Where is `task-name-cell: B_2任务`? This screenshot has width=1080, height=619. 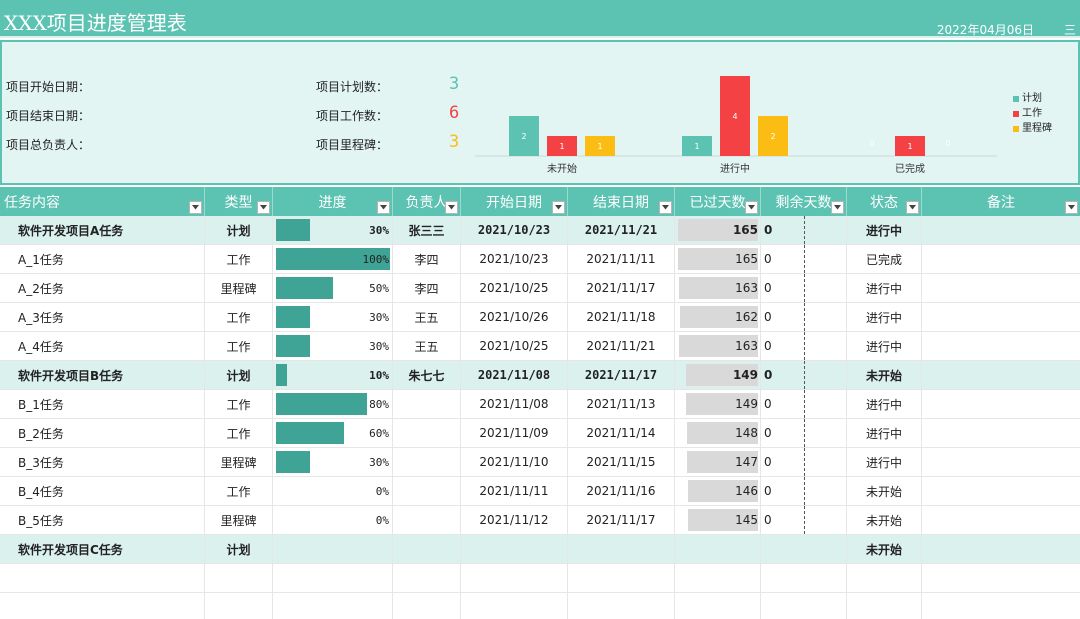
task-name-cell: B_2任务 is located at coordinates (102, 433).